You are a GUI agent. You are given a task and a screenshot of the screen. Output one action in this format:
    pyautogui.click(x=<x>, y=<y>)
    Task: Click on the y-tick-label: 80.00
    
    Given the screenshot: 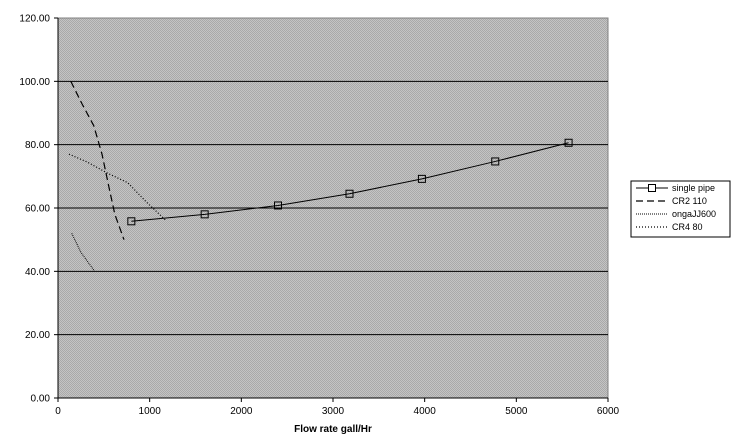 What is the action you would take?
    pyautogui.click(x=37, y=145)
    